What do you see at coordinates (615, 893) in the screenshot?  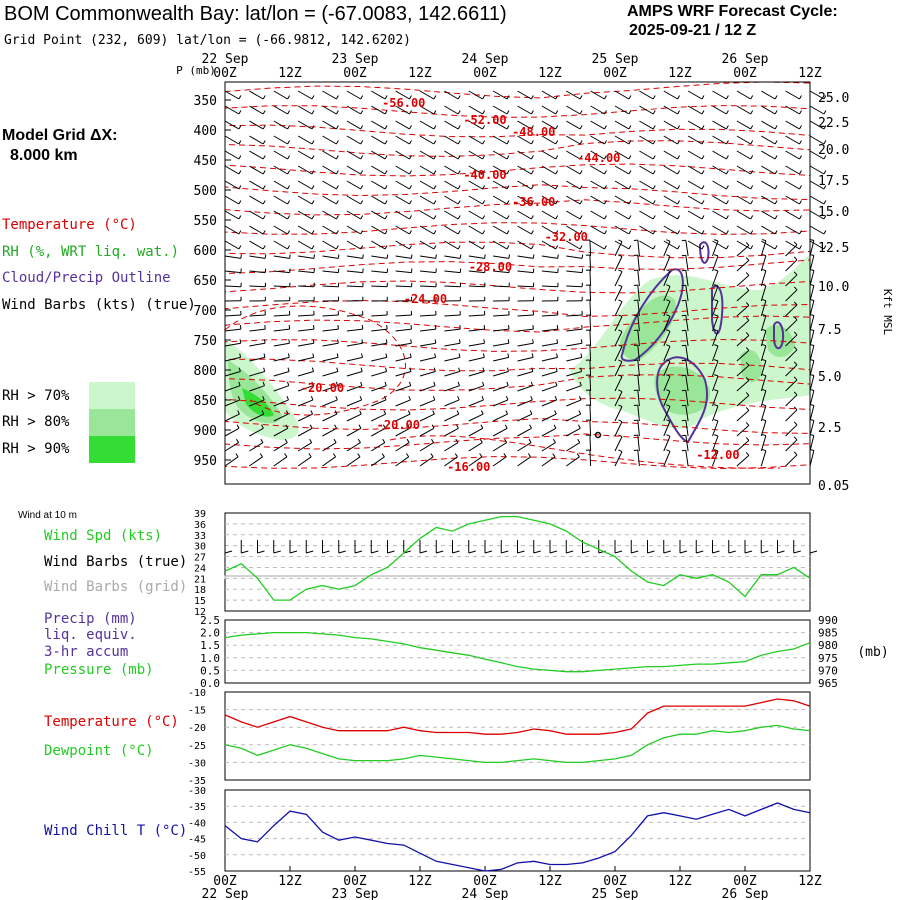 I see `bottom-date-label: 25 Sep` at bounding box center [615, 893].